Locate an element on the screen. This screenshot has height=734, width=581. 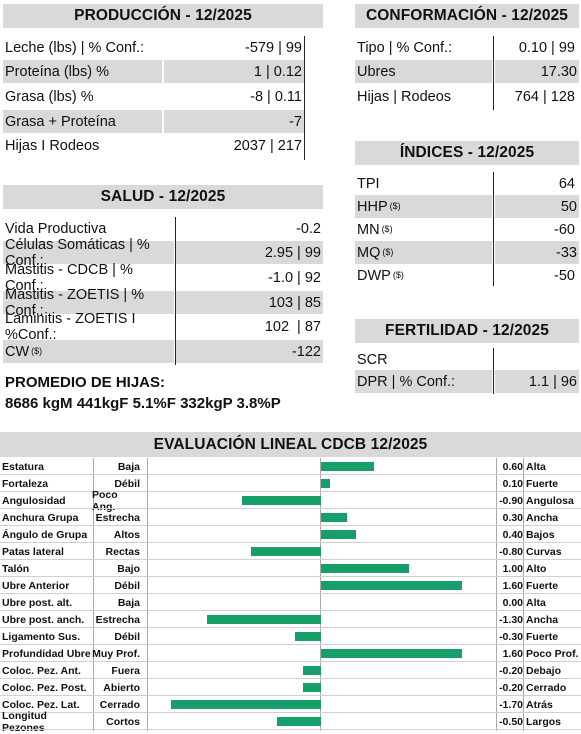
lineal-trait-name: Estatura is located at coordinates (23, 466).